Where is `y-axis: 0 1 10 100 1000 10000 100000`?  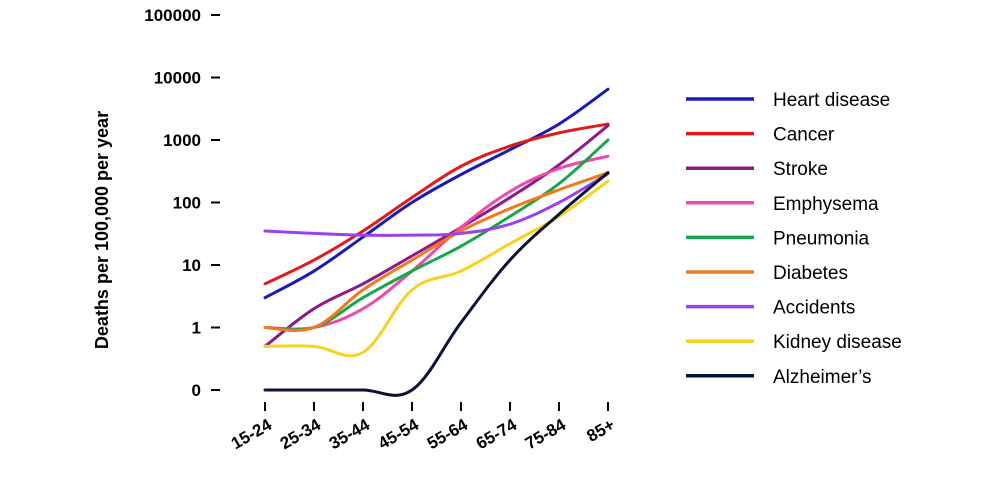
y-axis: 0 1 10 100 1000 10000 100000 is located at coordinates (182, 203).